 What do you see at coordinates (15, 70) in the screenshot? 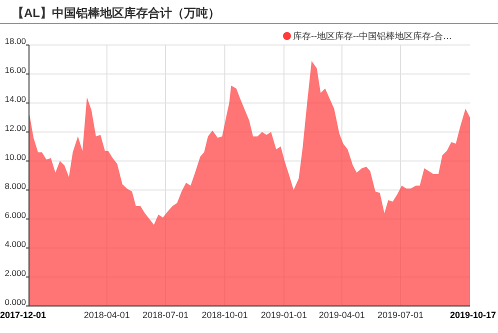
I see `y-tick-label: 16.00` at bounding box center [15, 70].